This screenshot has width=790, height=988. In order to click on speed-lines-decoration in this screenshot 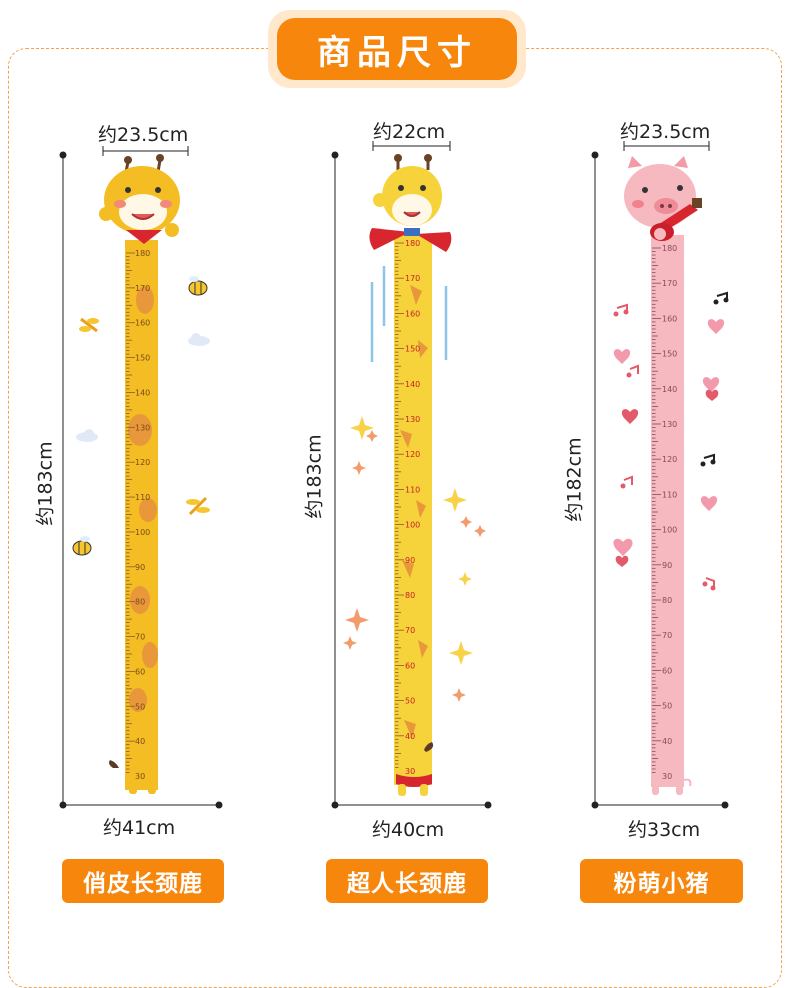, I will do `click(409, 314)`.